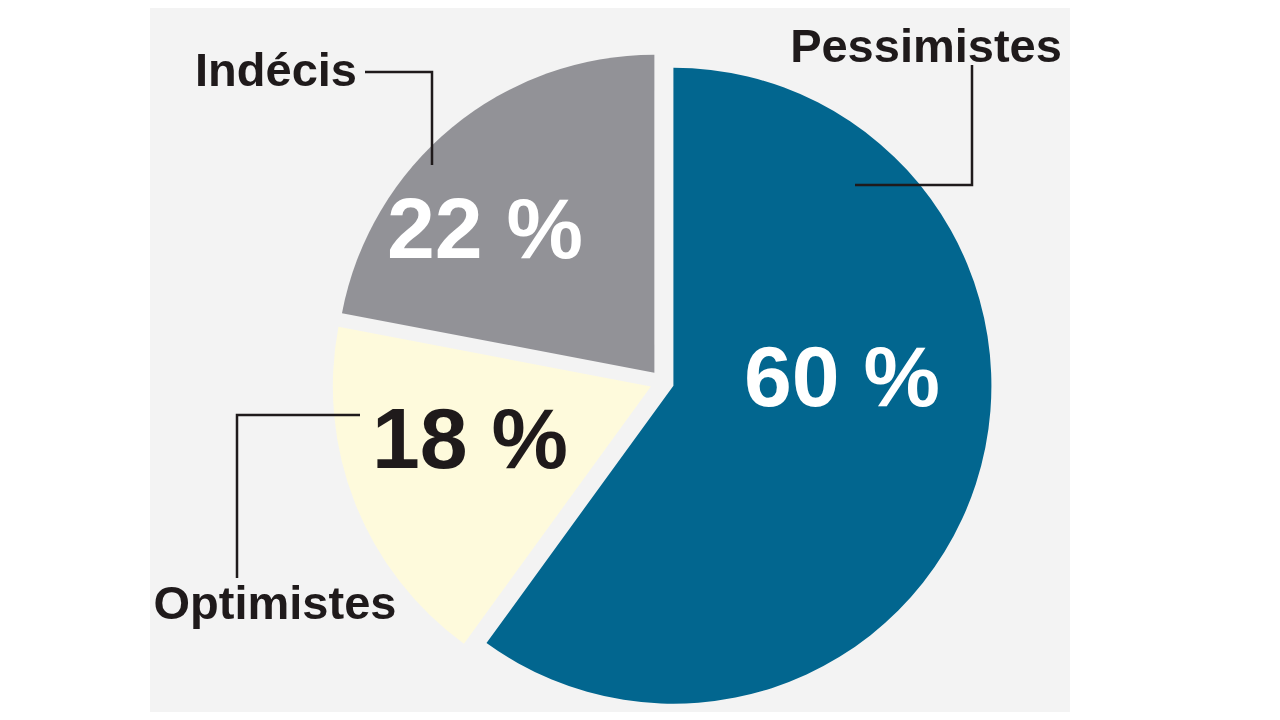 The width and height of the screenshot is (1280, 720). What do you see at coordinates (842, 375) in the screenshot?
I see `data-label: 60 %` at bounding box center [842, 375].